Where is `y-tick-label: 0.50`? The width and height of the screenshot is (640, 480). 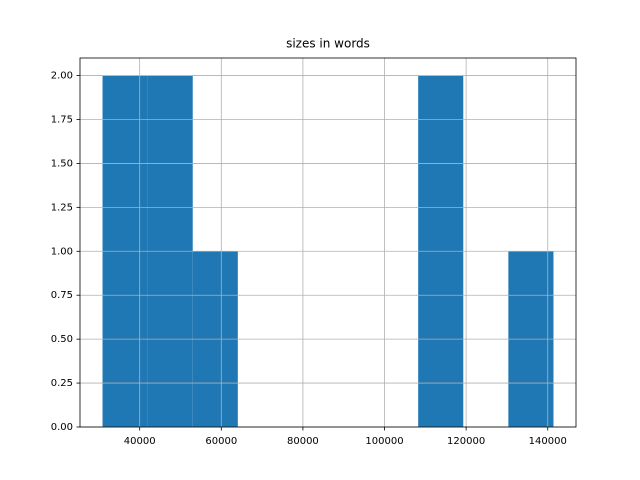 y-tick-label: 0.50 is located at coordinates (62, 339).